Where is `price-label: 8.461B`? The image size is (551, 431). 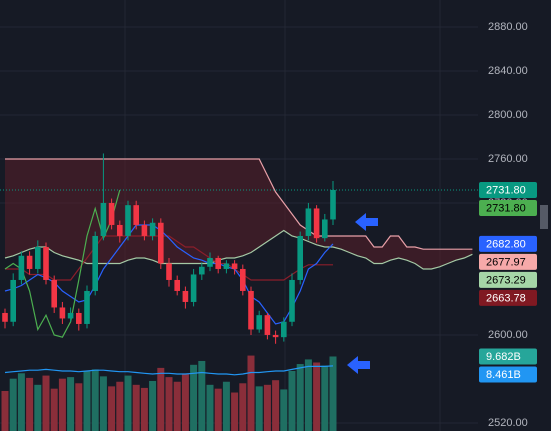
price-label: 8.461B is located at coordinates (503, 375).